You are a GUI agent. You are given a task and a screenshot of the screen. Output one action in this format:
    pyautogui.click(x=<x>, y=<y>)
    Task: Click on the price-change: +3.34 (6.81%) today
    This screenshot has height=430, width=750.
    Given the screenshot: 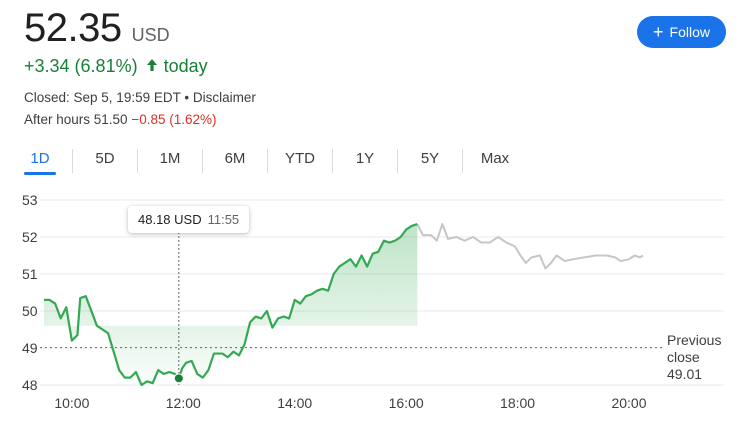 What is the action you would take?
    pyautogui.click(x=116, y=66)
    